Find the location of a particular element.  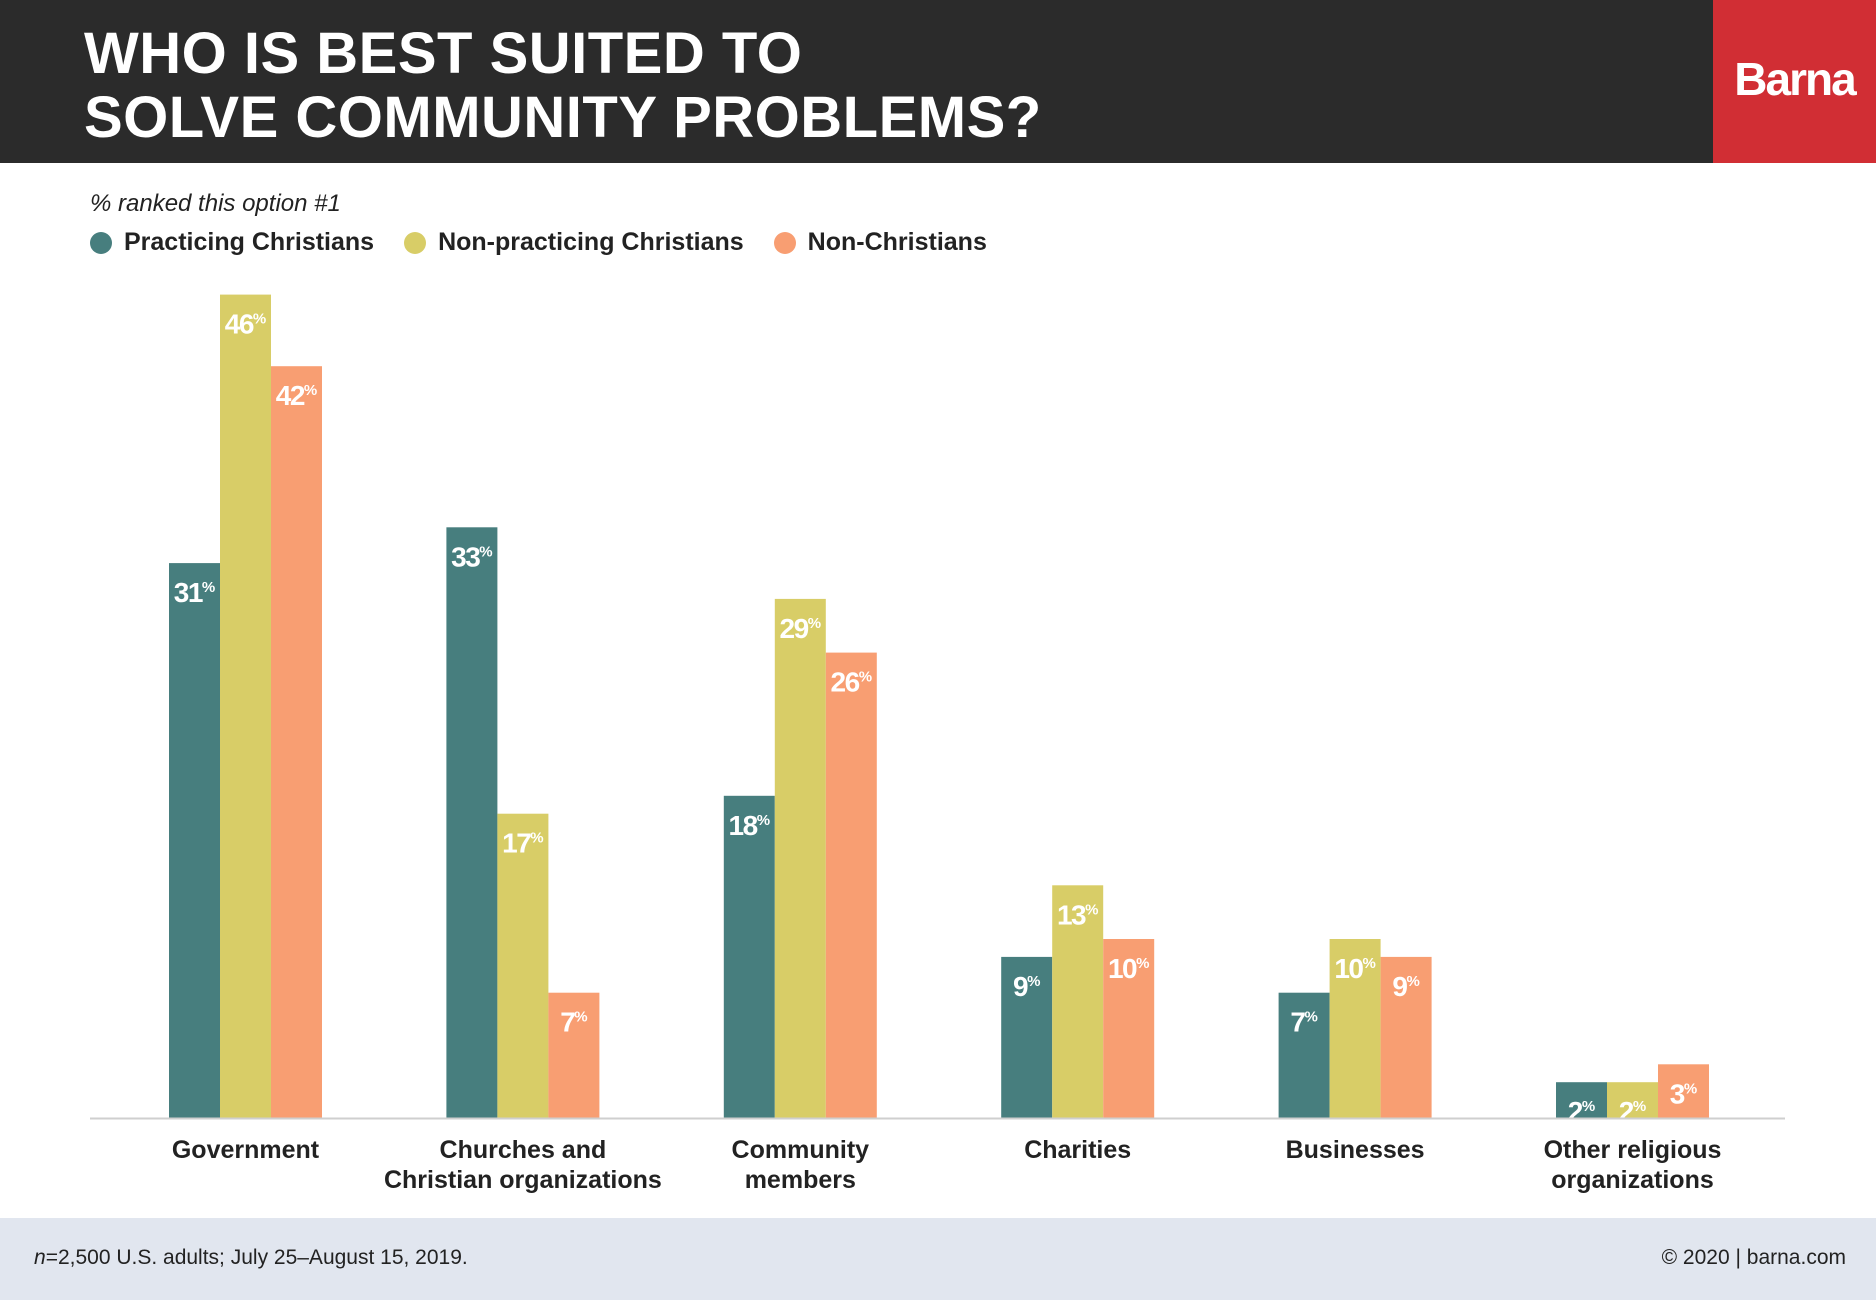

category-label: Businesses is located at coordinates (1355, 1150).